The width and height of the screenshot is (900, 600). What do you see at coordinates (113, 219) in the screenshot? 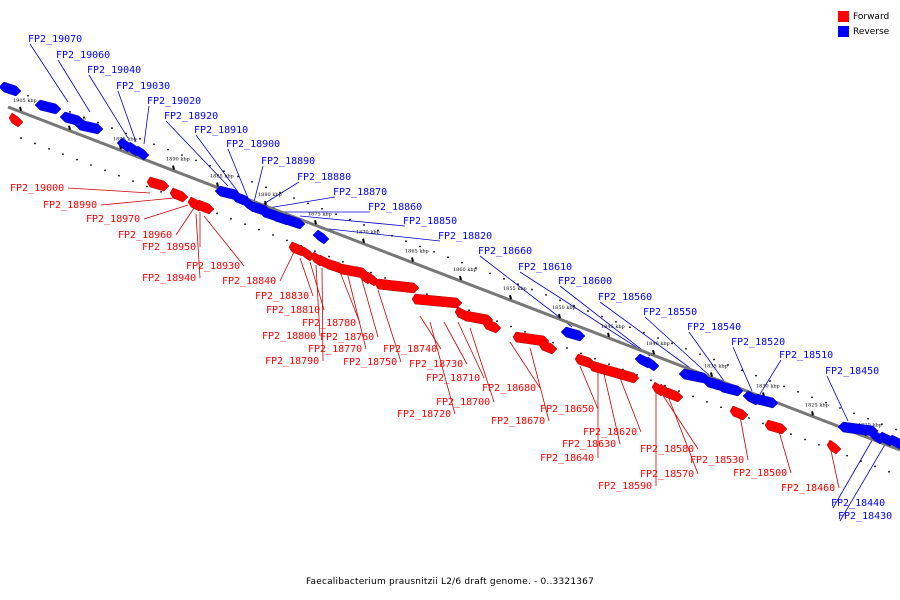
I see `forward-gene-label: FP2_18970` at bounding box center [113, 219].